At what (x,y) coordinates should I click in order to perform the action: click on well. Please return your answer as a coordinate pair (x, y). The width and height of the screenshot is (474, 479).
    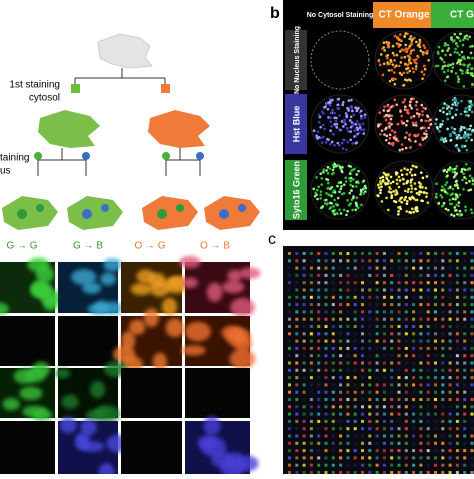
    Looking at the image, I should click on (340, 60).